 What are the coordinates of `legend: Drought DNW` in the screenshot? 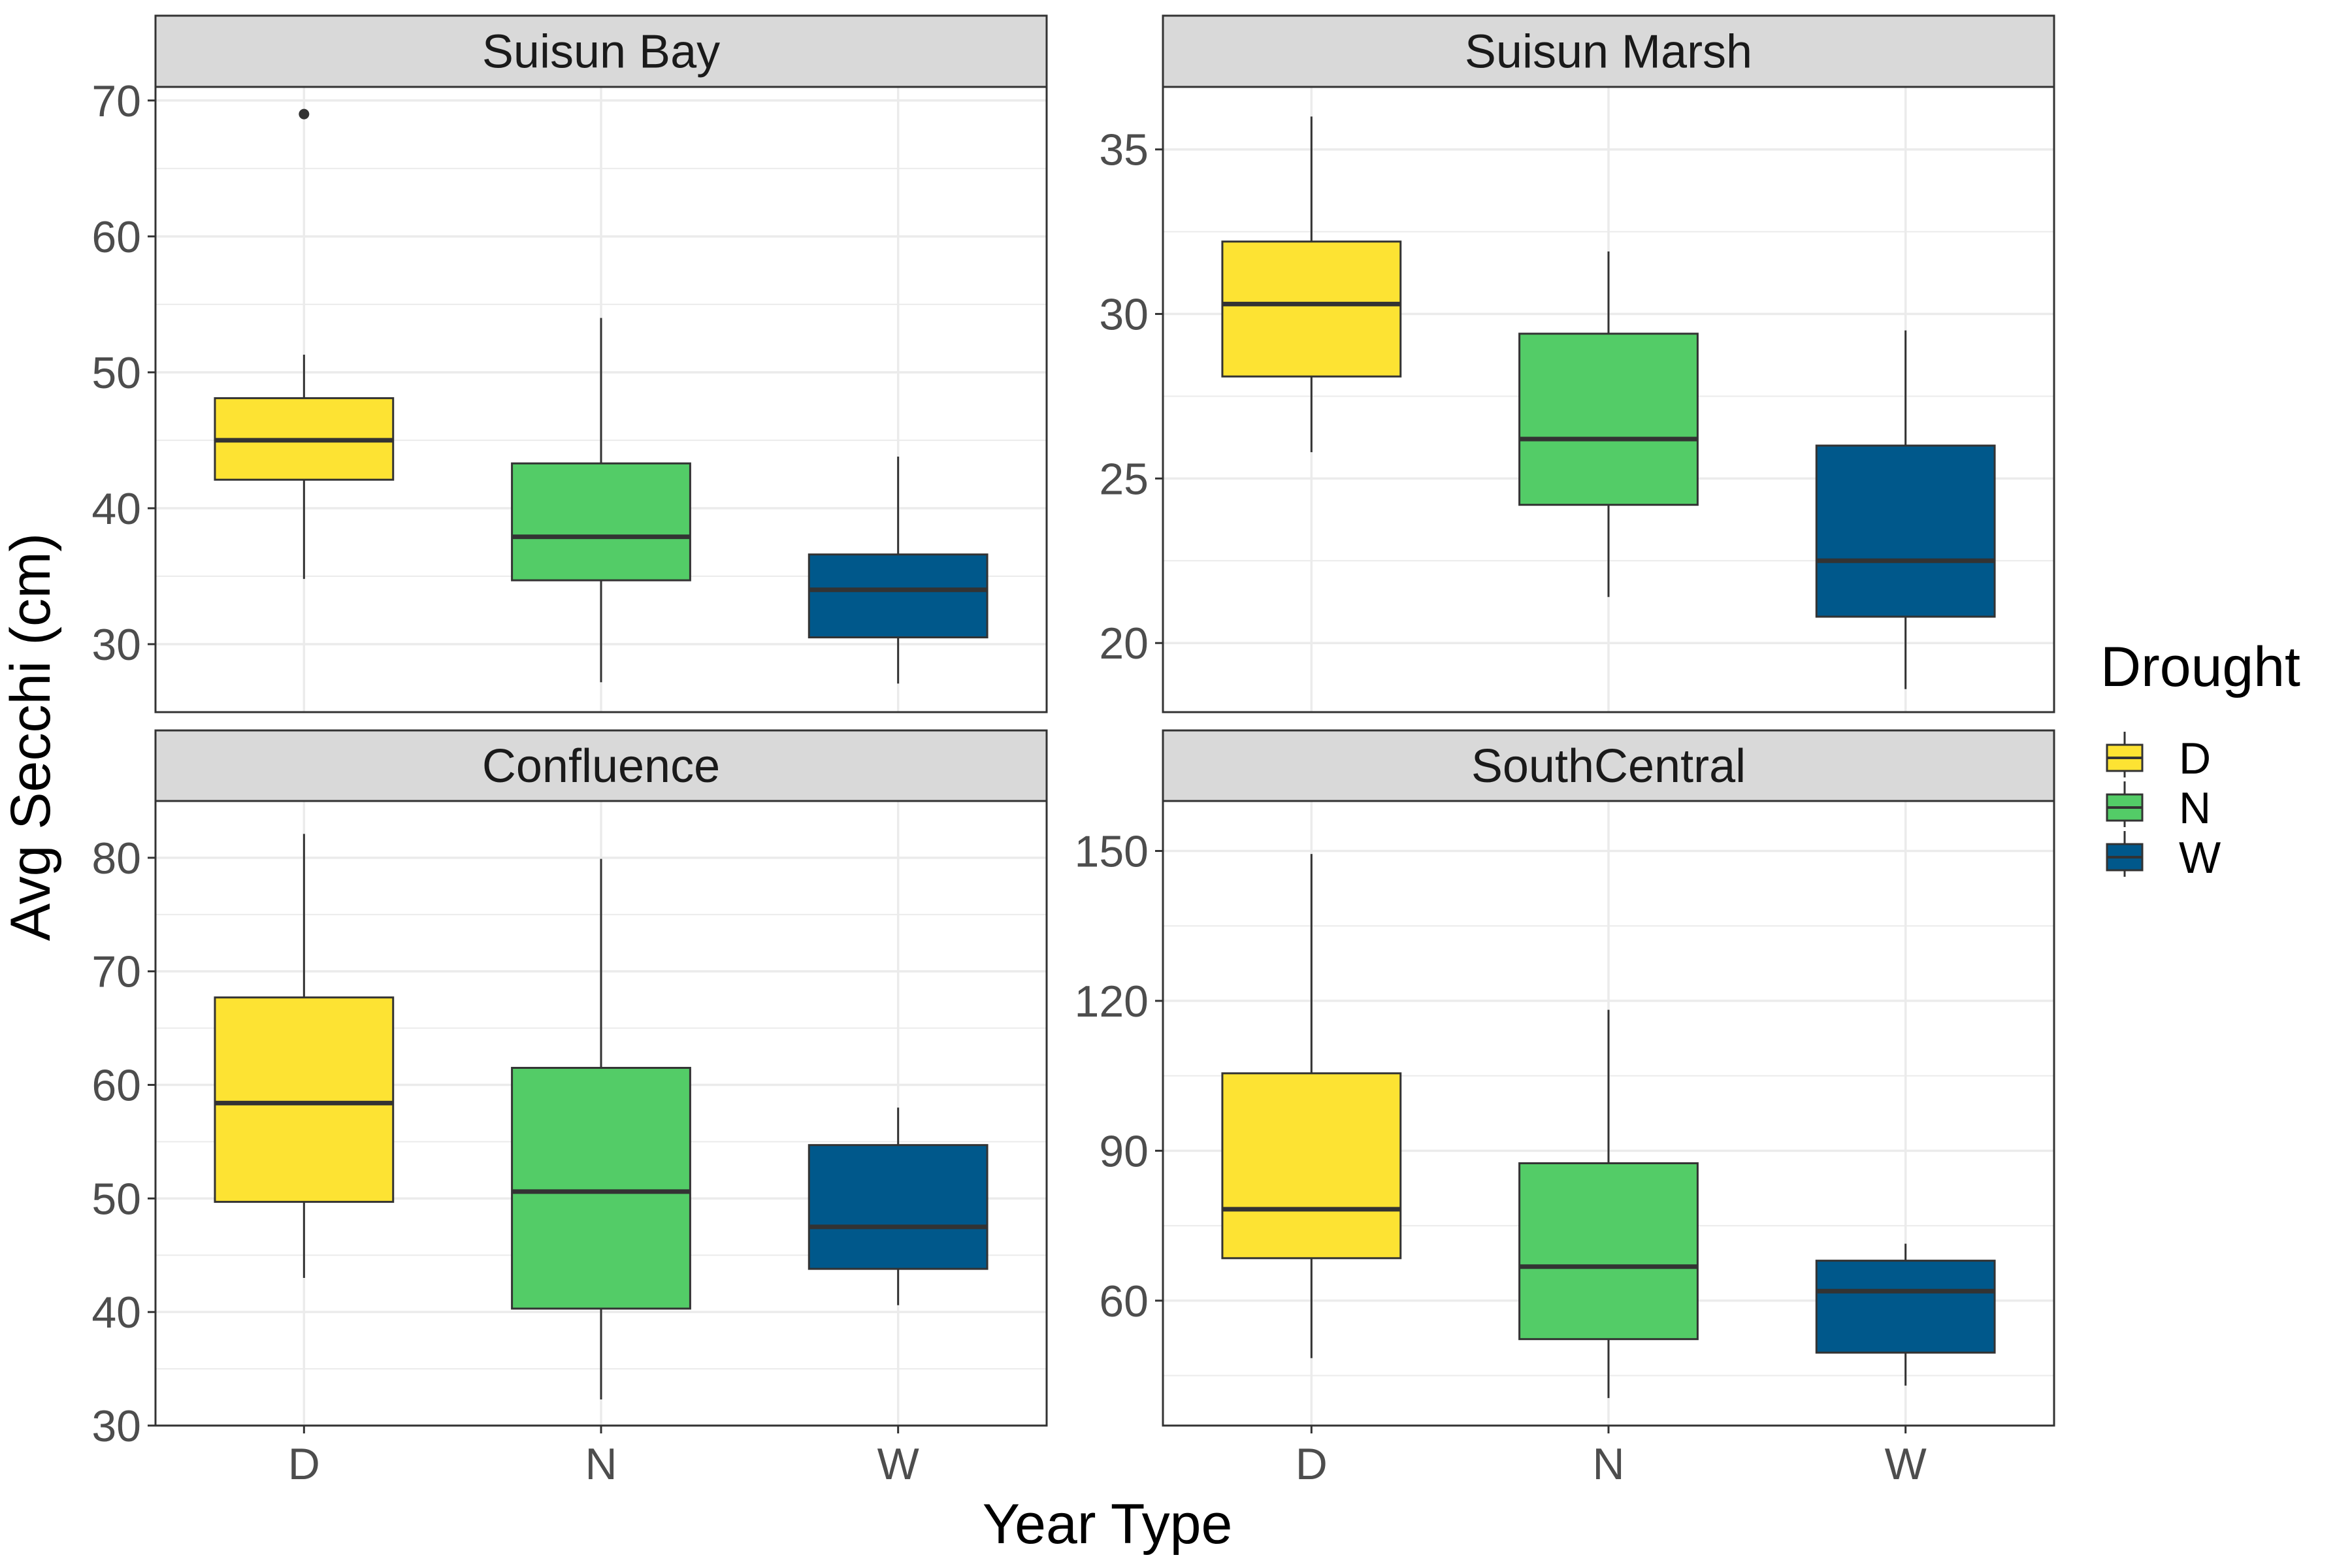 It's located at (2200, 759).